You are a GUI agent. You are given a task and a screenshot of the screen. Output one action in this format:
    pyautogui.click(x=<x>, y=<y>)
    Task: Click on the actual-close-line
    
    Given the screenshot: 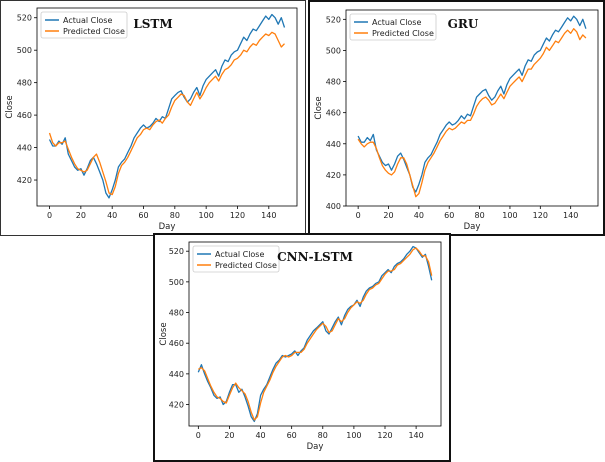 What is the action you would take?
    pyautogui.click(x=472, y=104)
    